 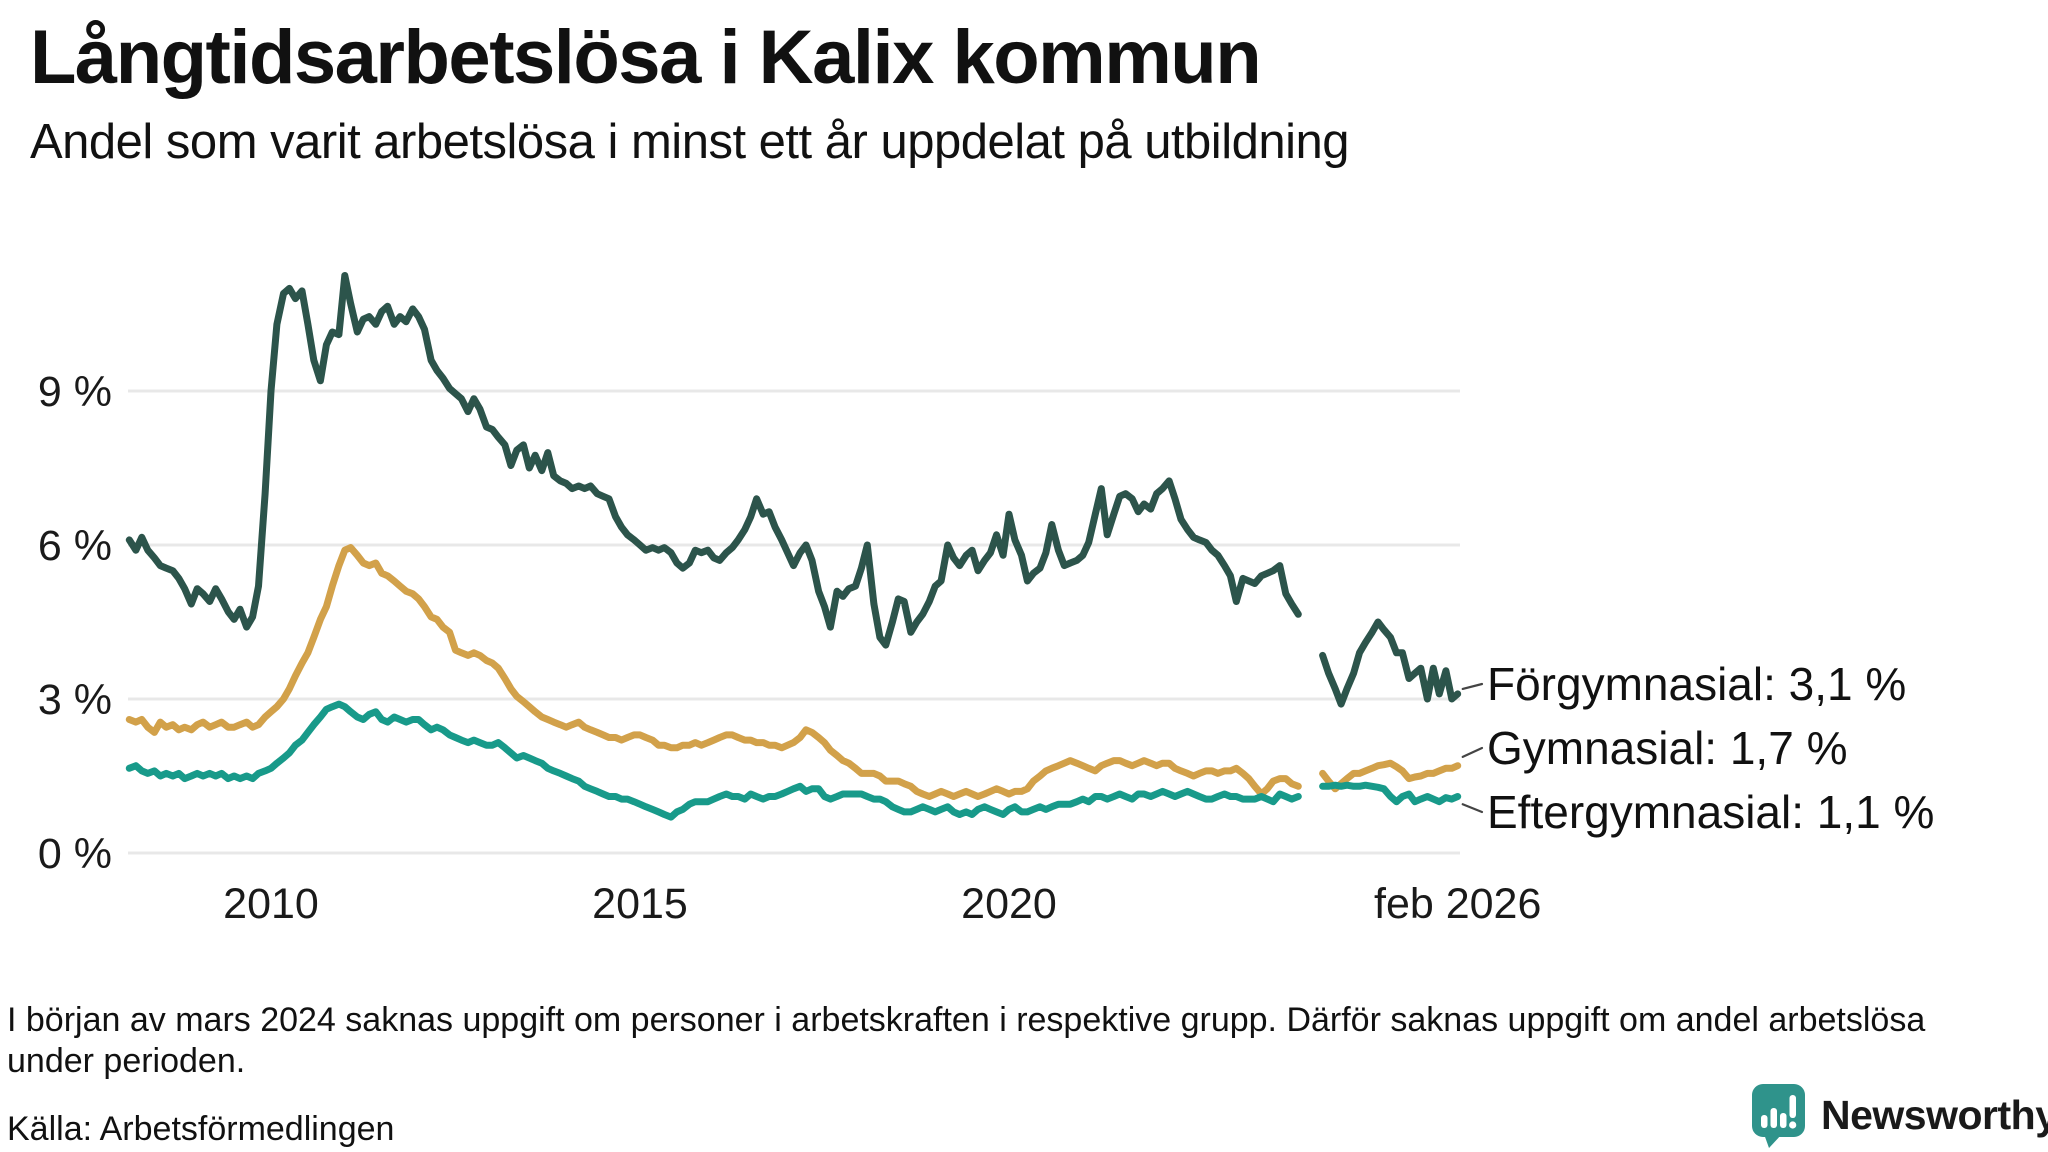 I want to click on label-connector-gymnasial, so click(x=1472, y=752).